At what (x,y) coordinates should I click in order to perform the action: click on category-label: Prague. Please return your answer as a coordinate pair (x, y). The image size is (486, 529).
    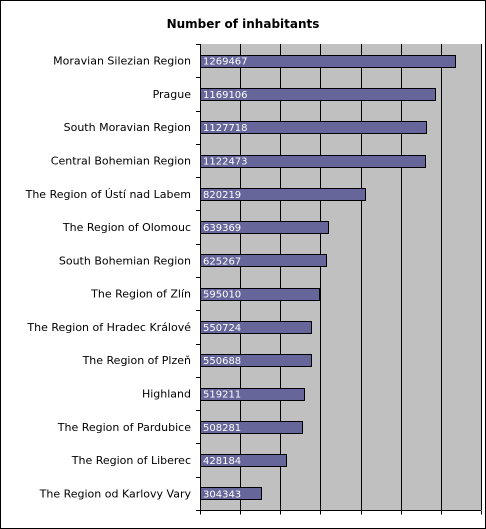
    Looking at the image, I should click on (172, 94).